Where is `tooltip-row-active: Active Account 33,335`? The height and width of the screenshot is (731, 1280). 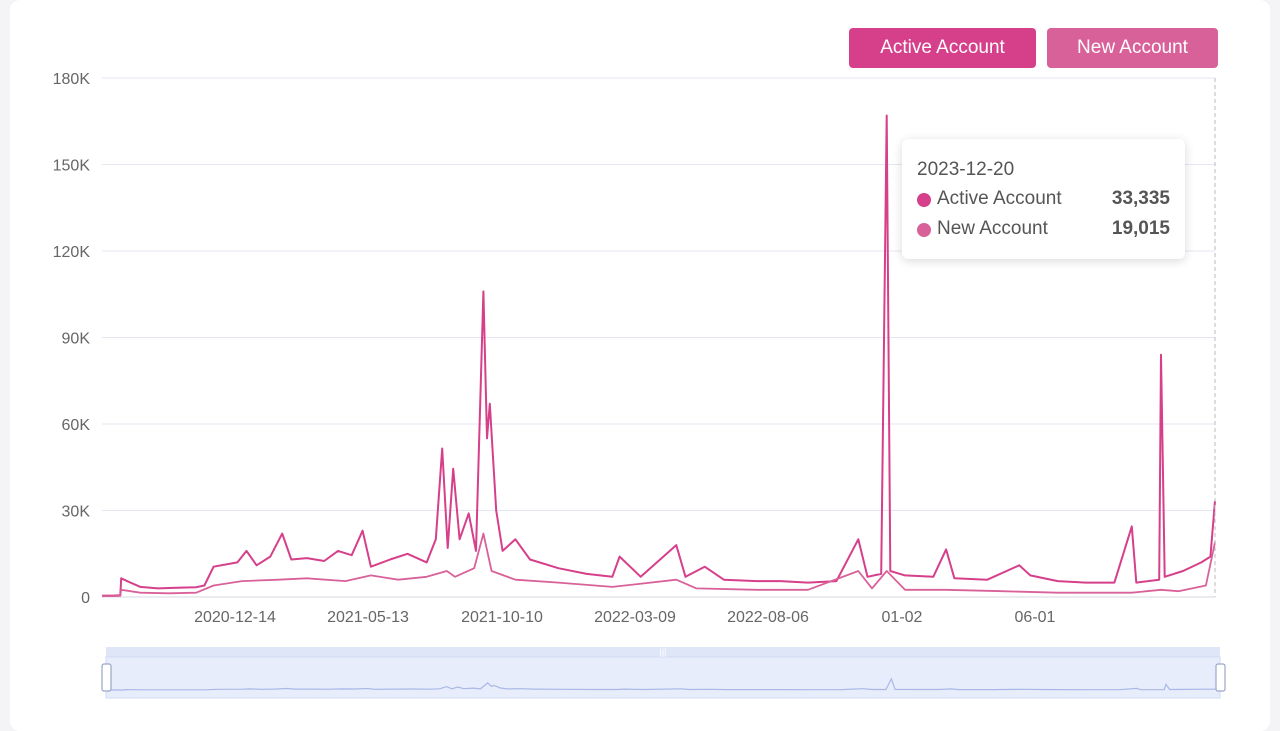 tooltip-row-active: Active Account 33,335 is located at coordinates (1043, 200).